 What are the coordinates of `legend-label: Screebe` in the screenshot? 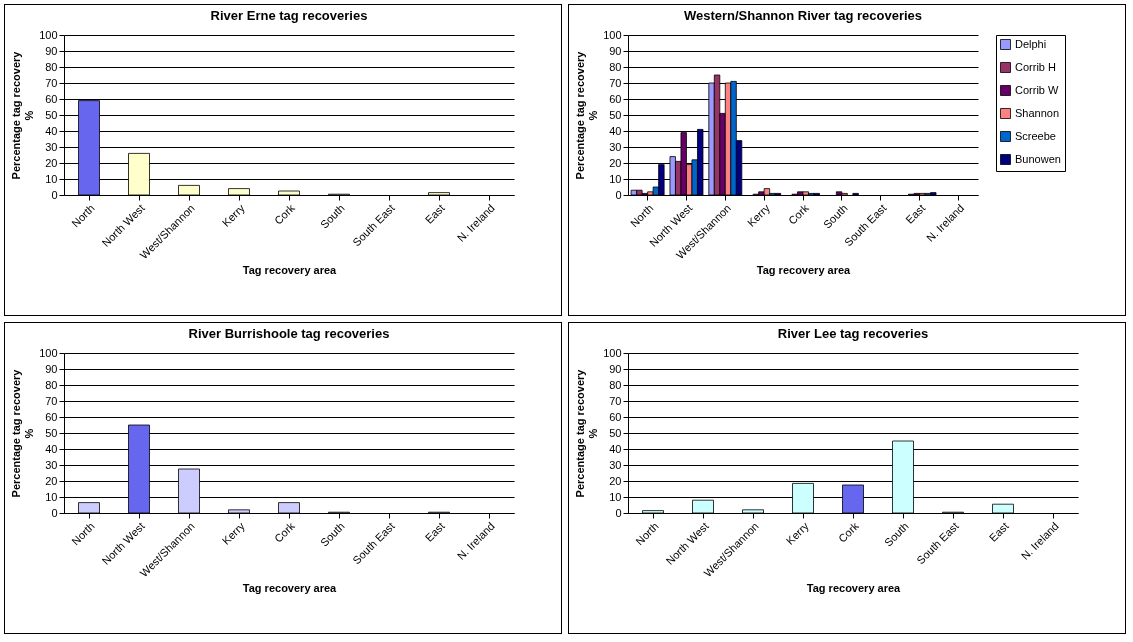 It's located at (1035, 135).